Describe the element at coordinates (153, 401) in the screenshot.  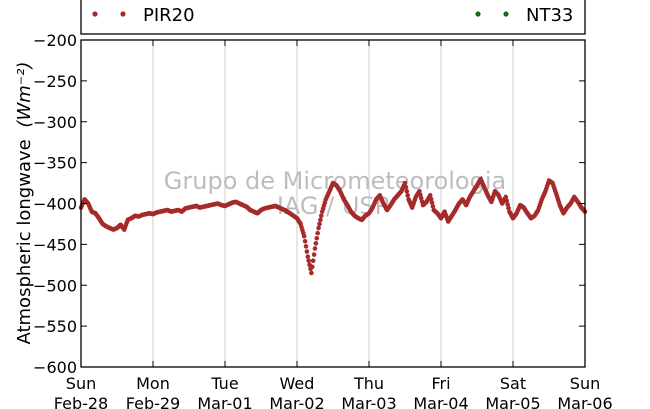
I see `x-tick-label-date: Feb-29` at that location.